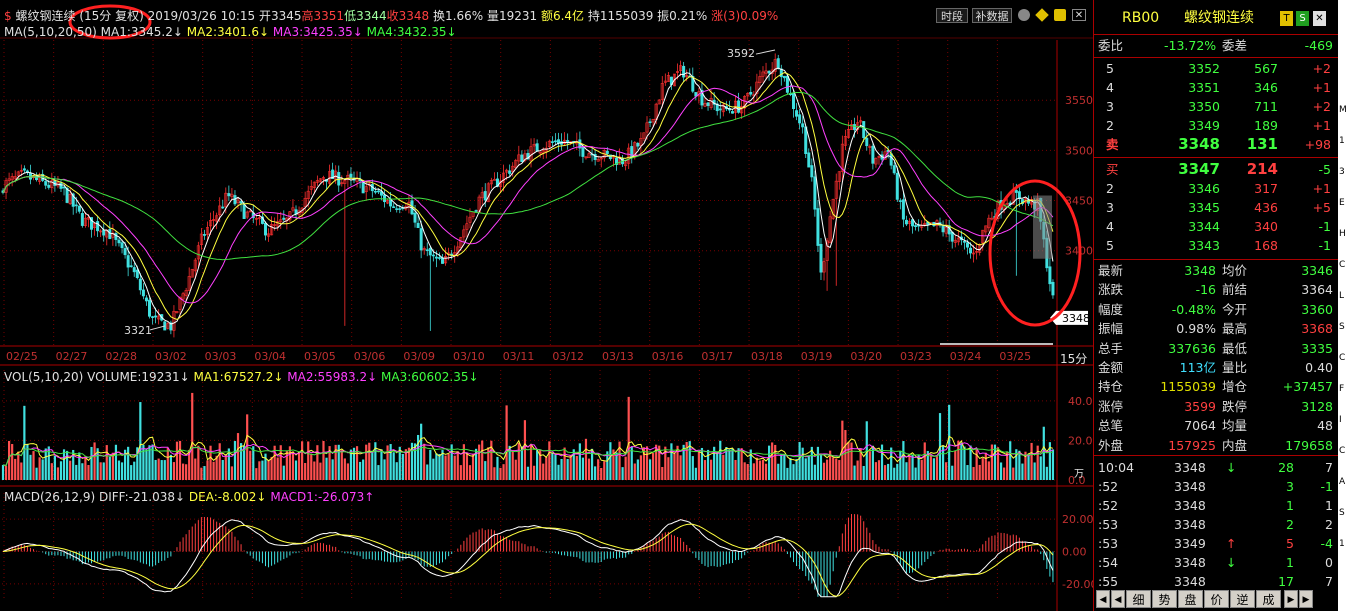  I want to click on stat-label: 均价, so click(1235, 270).